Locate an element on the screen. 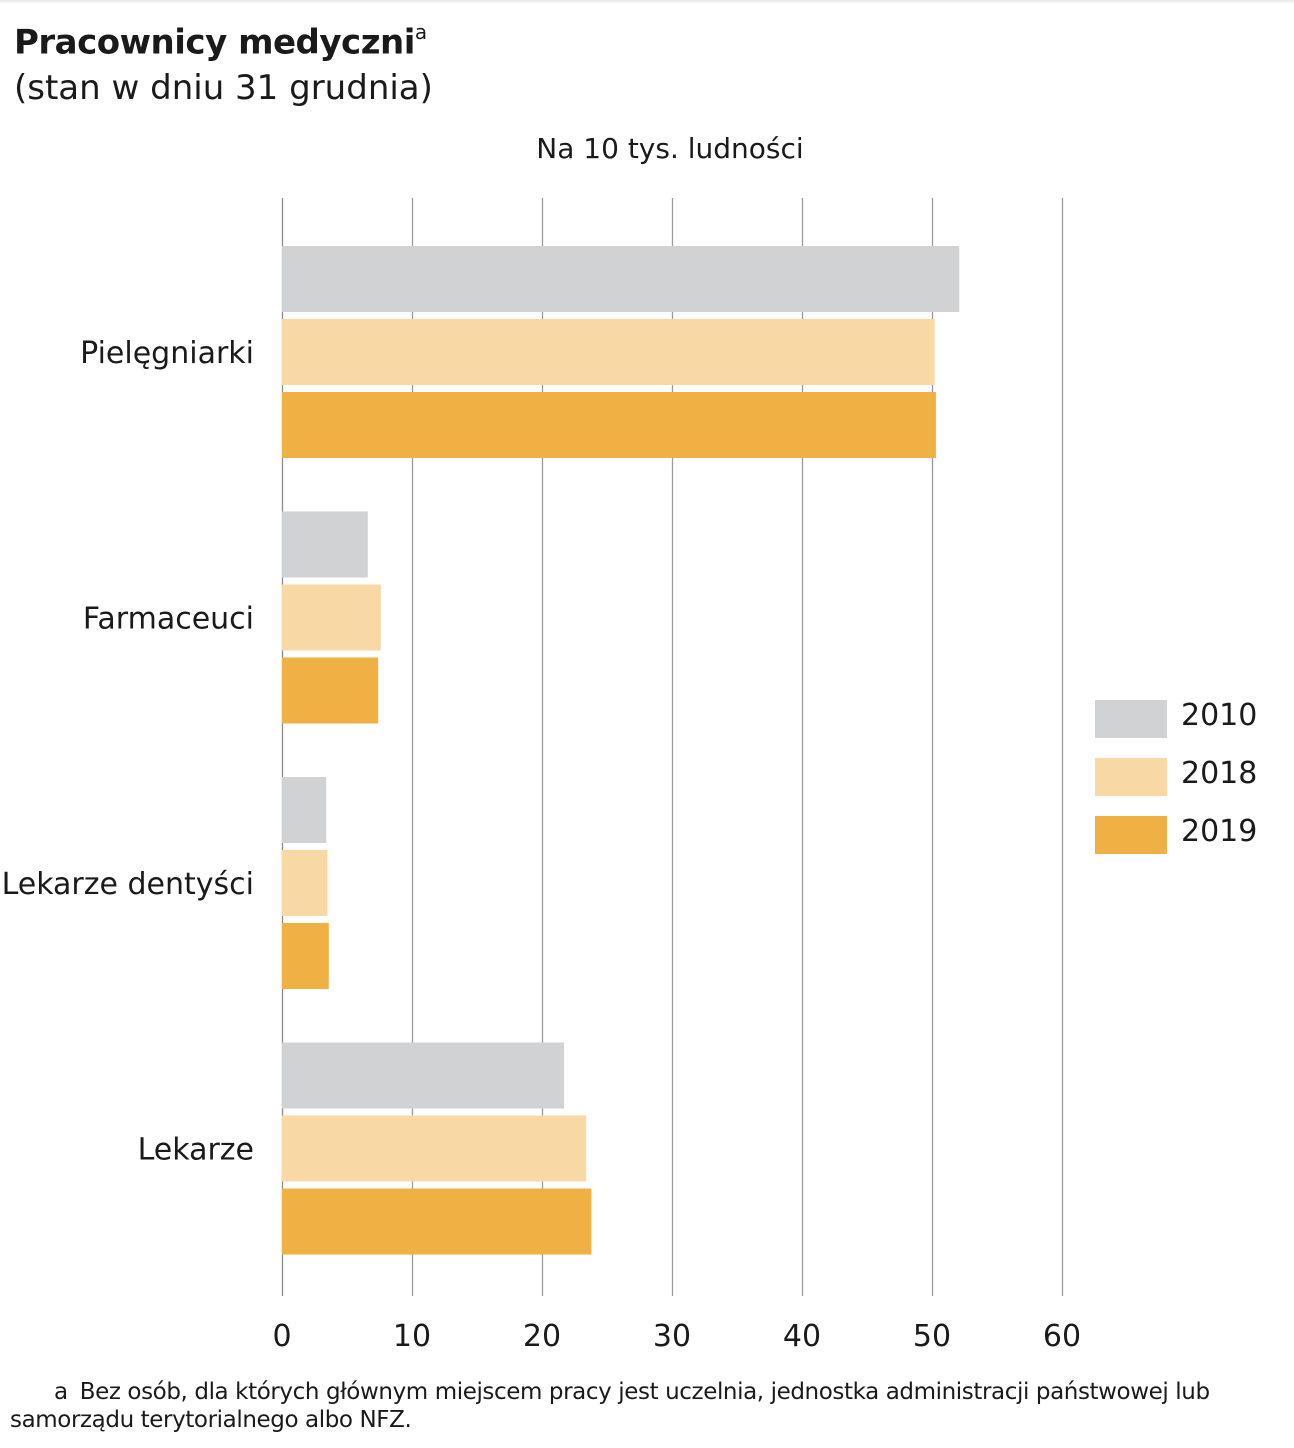 The height and width of the screenshot is (1448, 1294). category-label: Farmaceuci is located at coordinates (168, 619).